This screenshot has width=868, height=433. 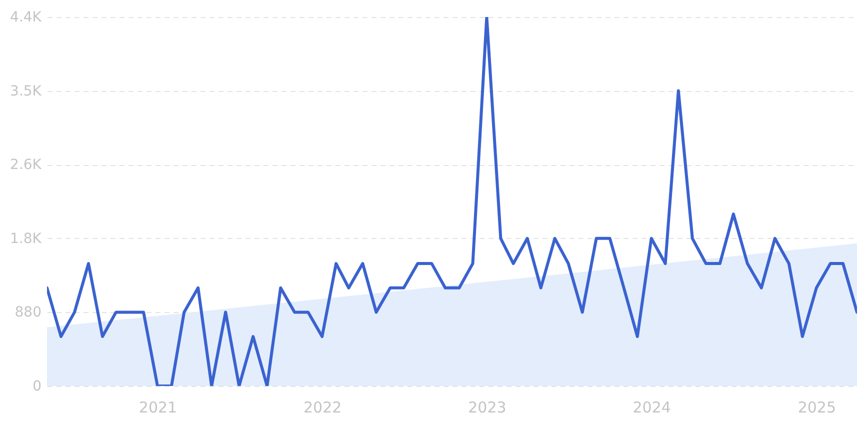 I want to click on x-tick-label: 2021, so click(x=158, y=407).